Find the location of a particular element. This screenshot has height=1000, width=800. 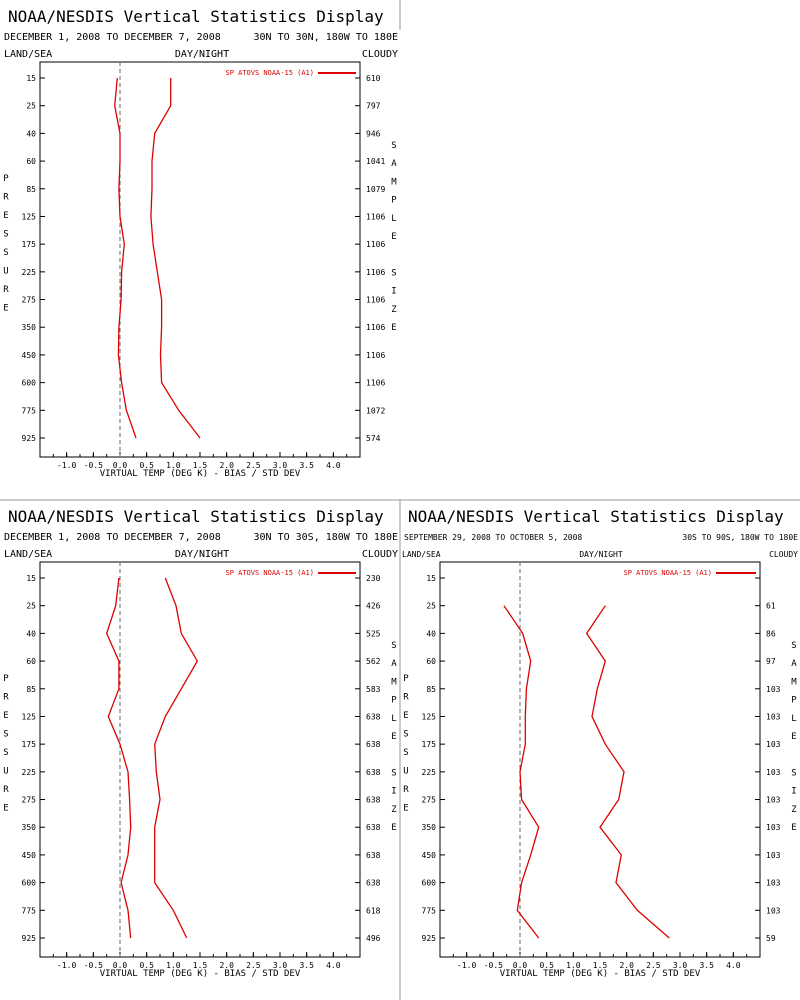

sample-size-axis-letter: L is located at coordinates (393, 719).